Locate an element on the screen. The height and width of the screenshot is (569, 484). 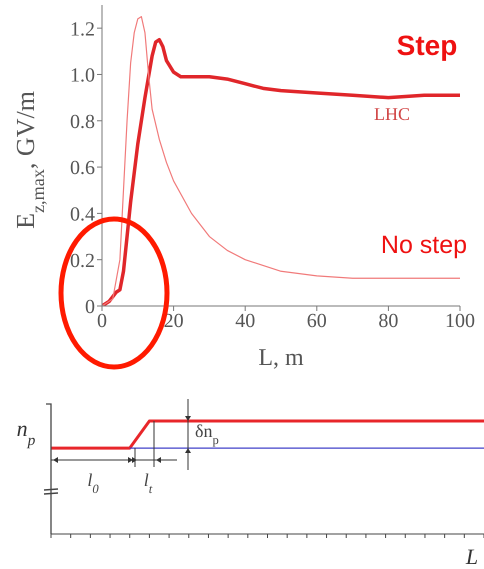
y-tick-label: 0.6 is located at coordinates (82, 168).